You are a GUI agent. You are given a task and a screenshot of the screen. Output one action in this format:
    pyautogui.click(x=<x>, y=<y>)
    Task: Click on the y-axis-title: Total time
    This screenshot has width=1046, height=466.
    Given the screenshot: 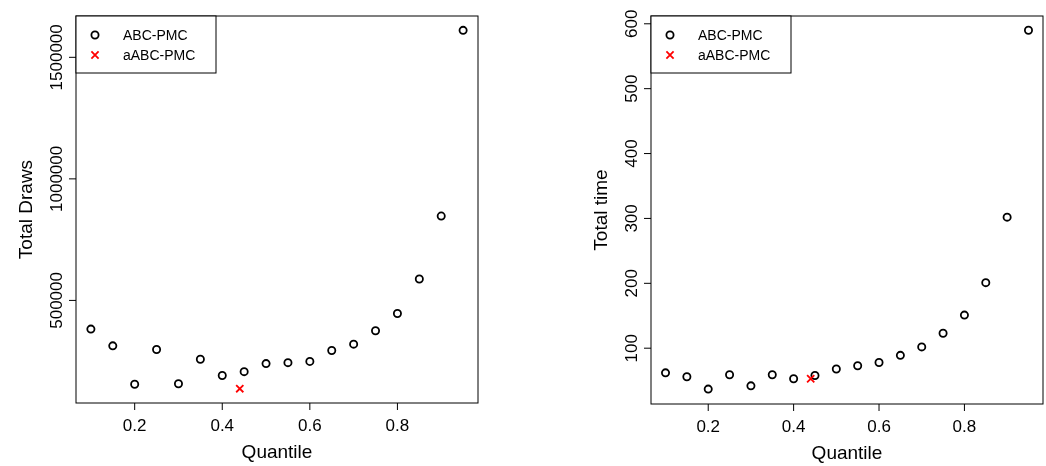 What is the action you would take?
    pyautogui.click(x=600, y=210)
    